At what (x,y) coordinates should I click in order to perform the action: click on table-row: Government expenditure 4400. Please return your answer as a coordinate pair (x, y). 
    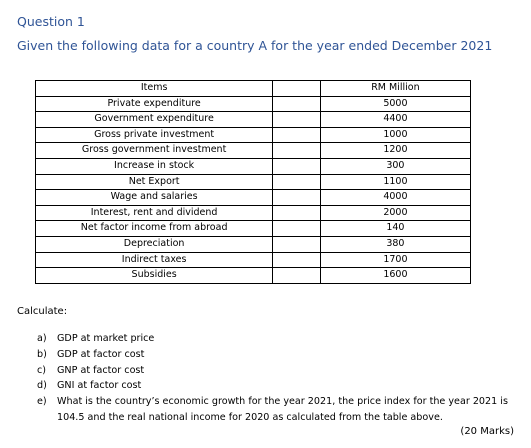
    Looking at the image, I should click on (253, 119).